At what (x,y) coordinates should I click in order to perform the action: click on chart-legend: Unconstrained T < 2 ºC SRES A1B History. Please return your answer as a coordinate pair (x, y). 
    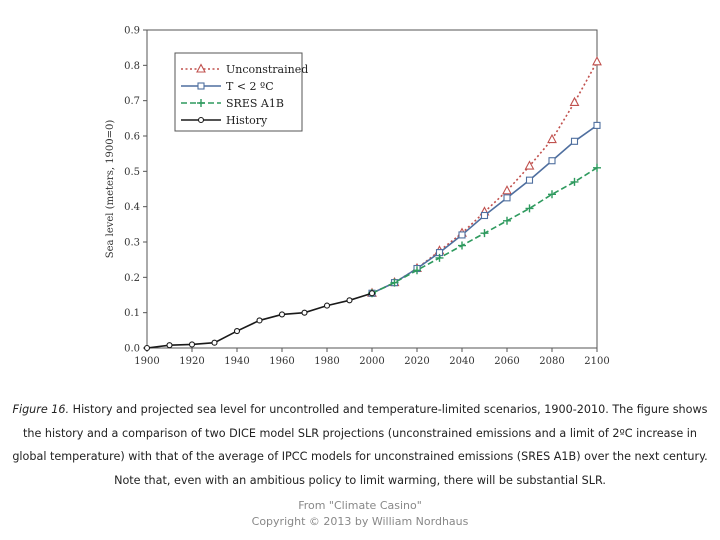
    Looking at the image, I should click on (241, 92).